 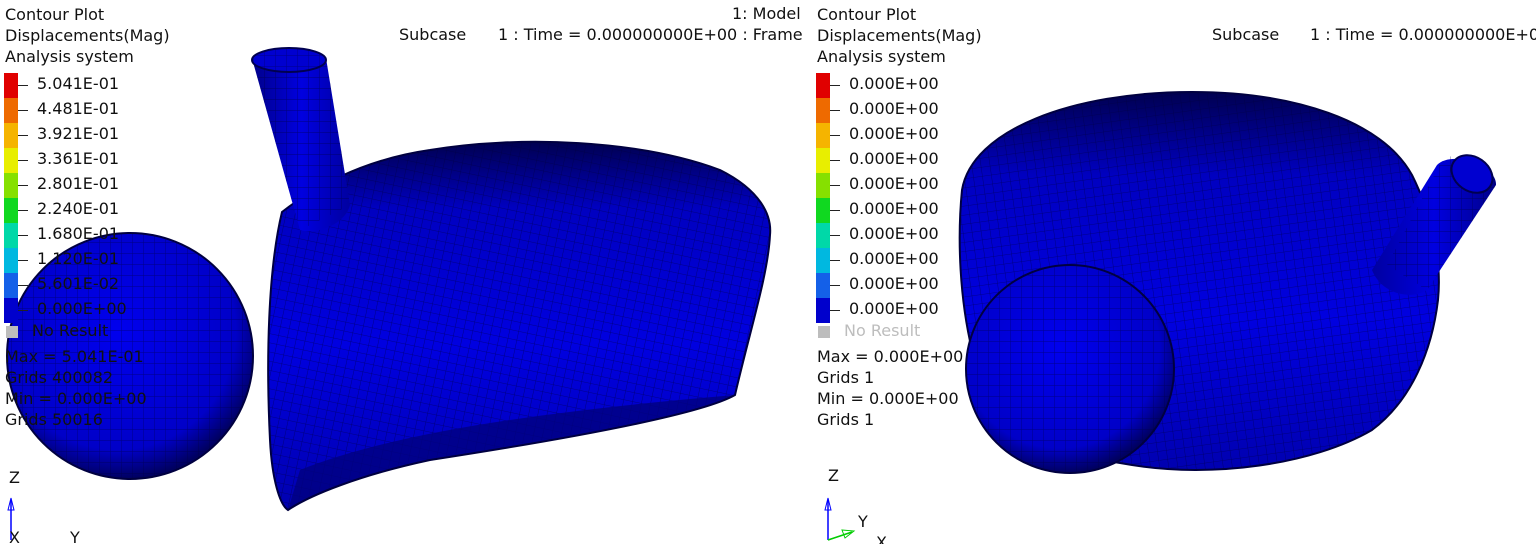 What do you see at coordinates (78, 233) in the screenshot?
I see `legend-value: 1.680E-01` at bounding box center [78, 233].